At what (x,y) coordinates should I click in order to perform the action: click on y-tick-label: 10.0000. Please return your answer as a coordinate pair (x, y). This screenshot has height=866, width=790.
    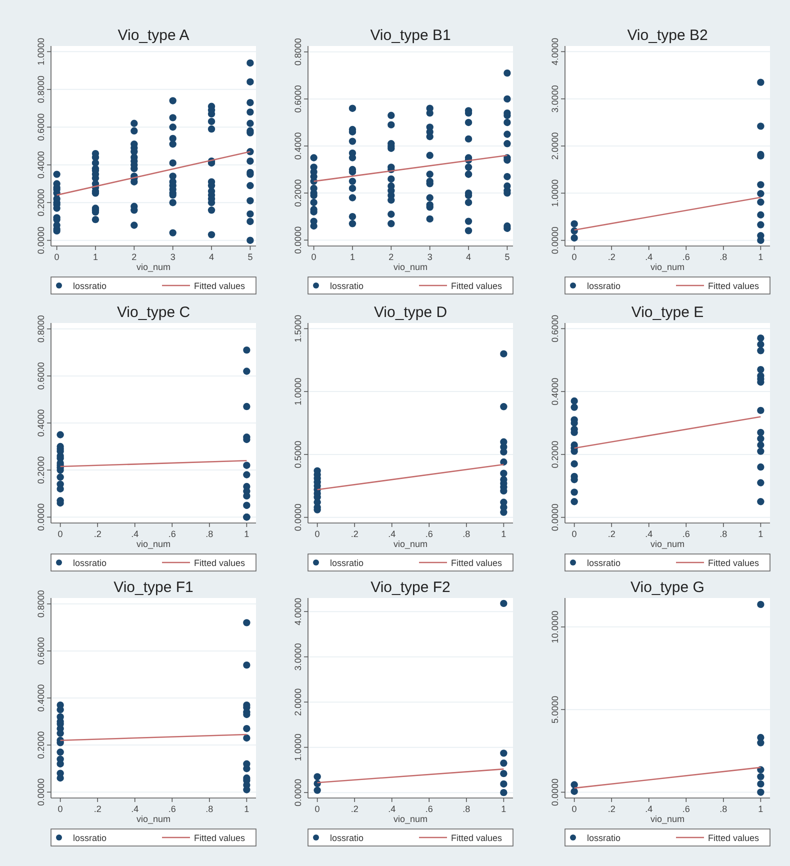
    Looking at the image, I should click on (555, 627).